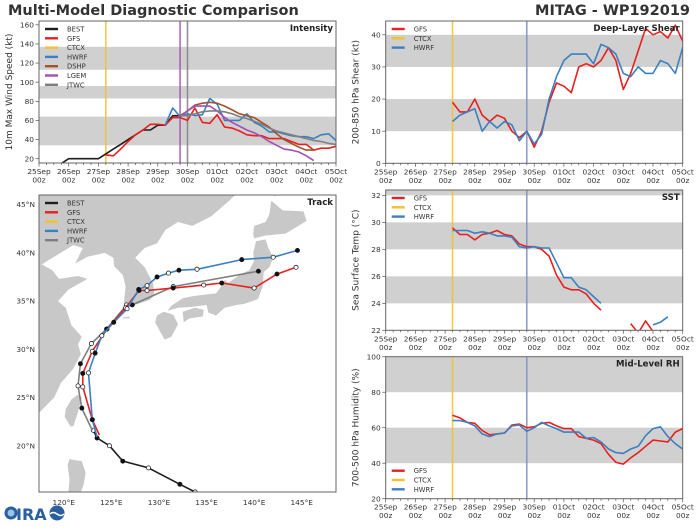  What do you see at coordinates (375, 330) in the screenshot?
I see `y-tick-label: 22` at bounding box center [375, 330].